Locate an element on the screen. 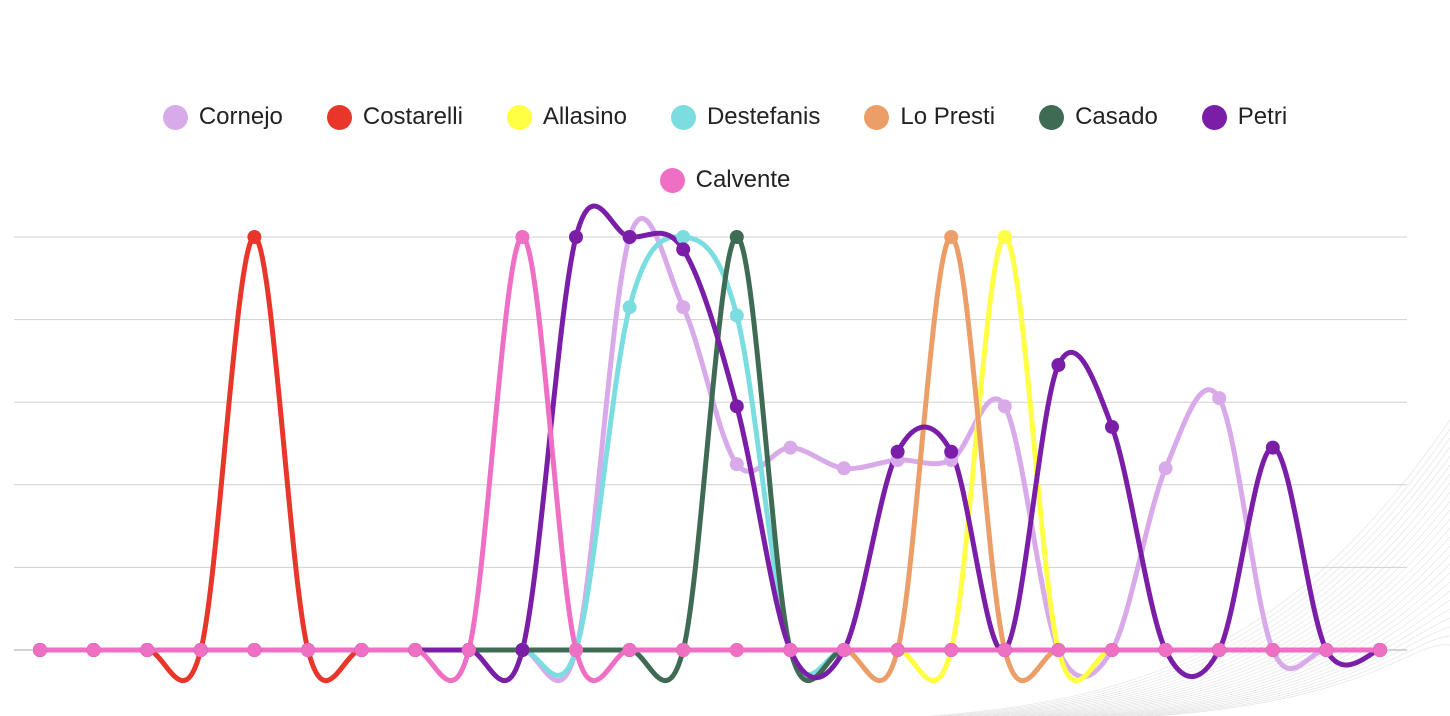 The image size is (1450, 716). data-point-casado is located at coordinates (736, 237).